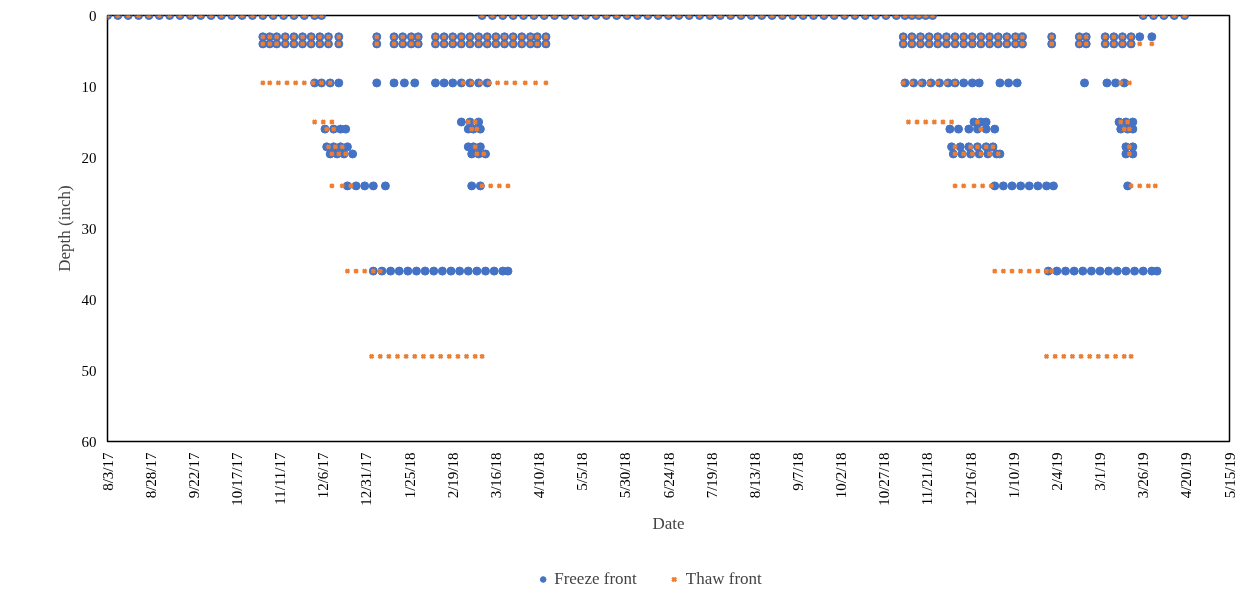 This screenshot has height=601, width=1244. Describe the element at coordinates (89, 370) in the screenshot. I see `y-tick-label: 50` at that location.